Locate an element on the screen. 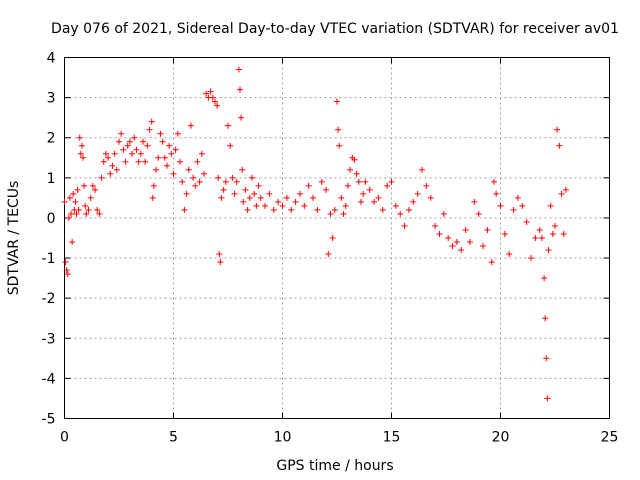 The image size is (640, 480). y-tick-label: -5 is located at coordinates (49, 420).